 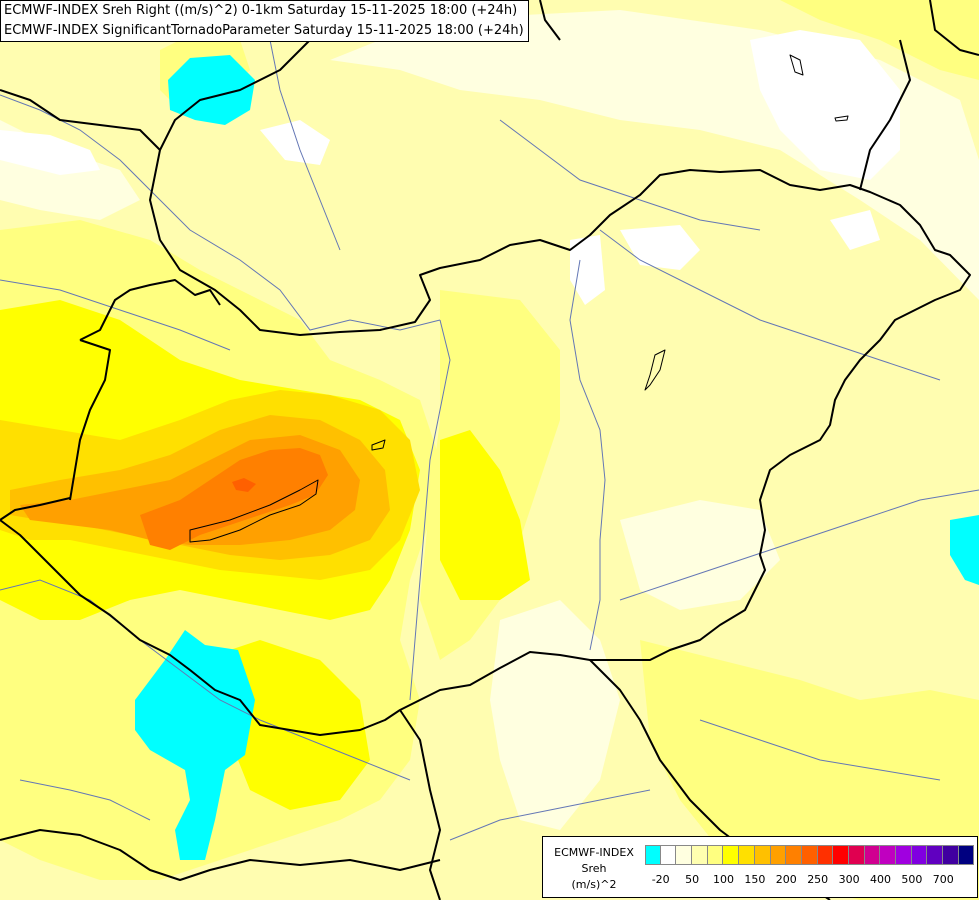 What do you see at coordinates (880, 879) in the screenshot?
I see `legend-tick-label: 400` at bounding box center [880, 879].